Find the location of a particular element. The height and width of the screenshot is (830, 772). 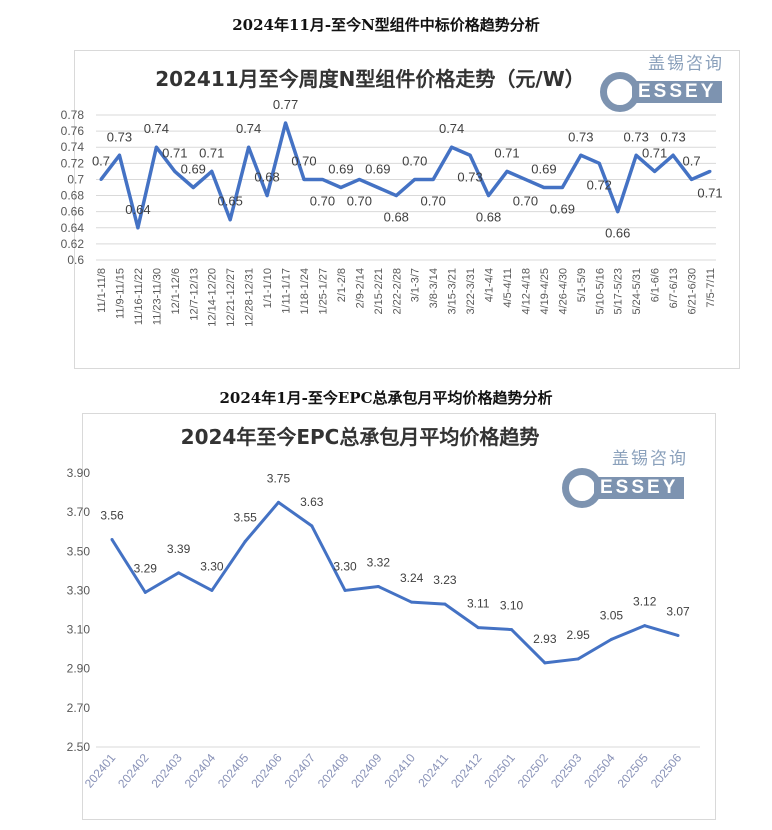

chart1-x-tick-label: 6/7-6/13 is located at coordinates (674, 288).